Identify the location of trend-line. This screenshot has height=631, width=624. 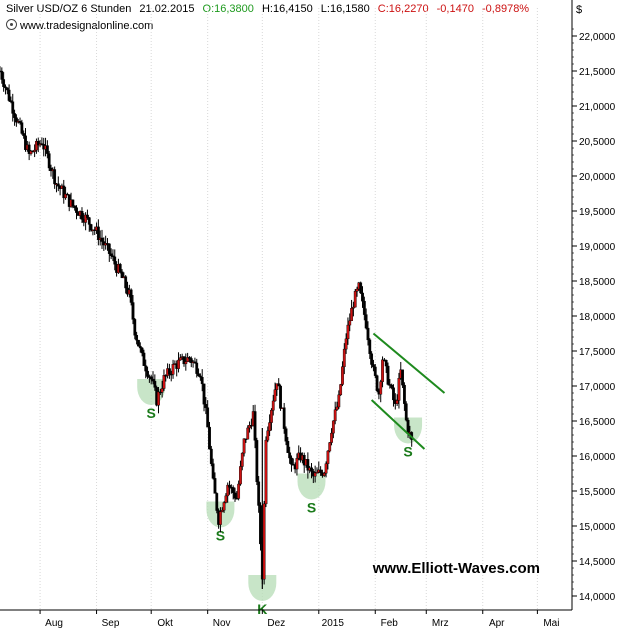
(398, 424).